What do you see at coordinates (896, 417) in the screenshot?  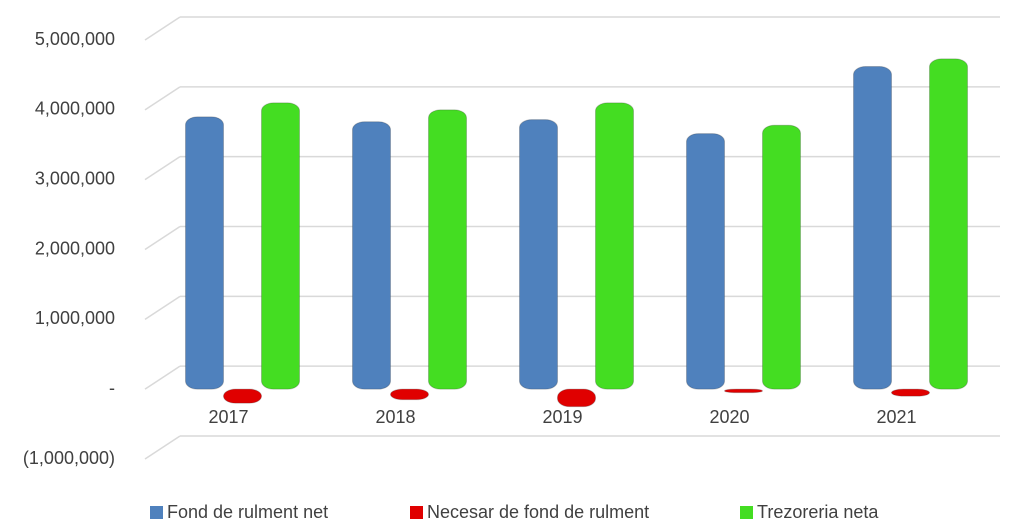 I see `x-tick-label: 2021` at bounding box center [896, 417].